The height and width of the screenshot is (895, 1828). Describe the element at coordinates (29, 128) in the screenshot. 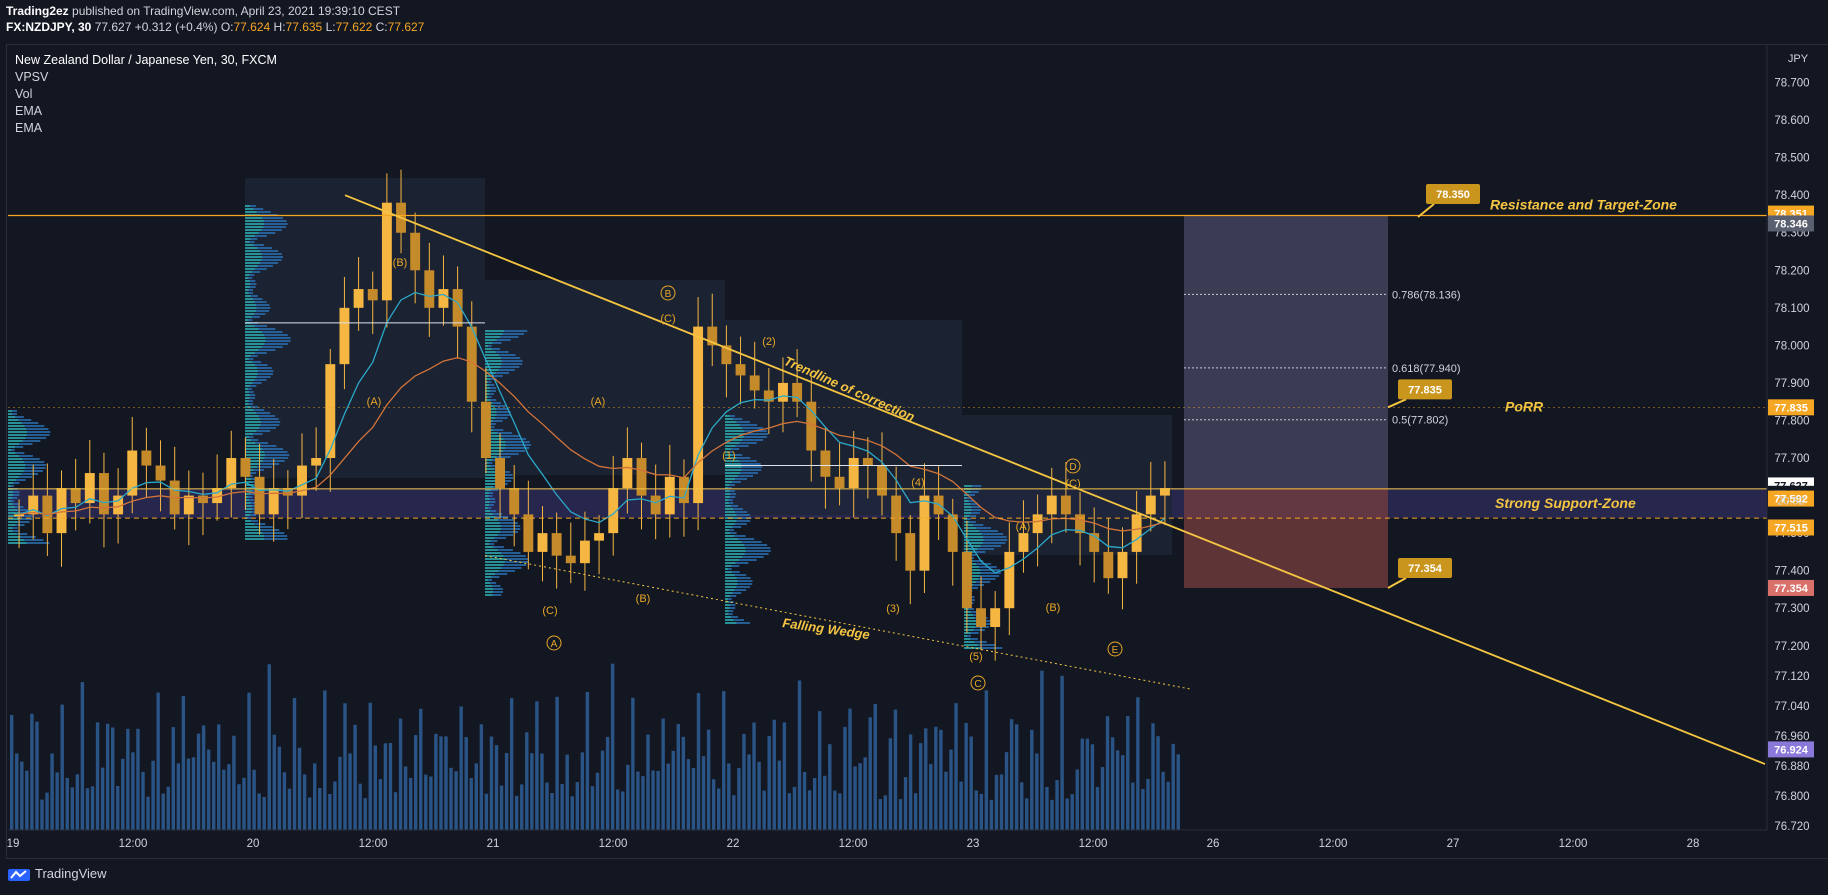

I see `legend-item-ema-2: EMA` at that location.